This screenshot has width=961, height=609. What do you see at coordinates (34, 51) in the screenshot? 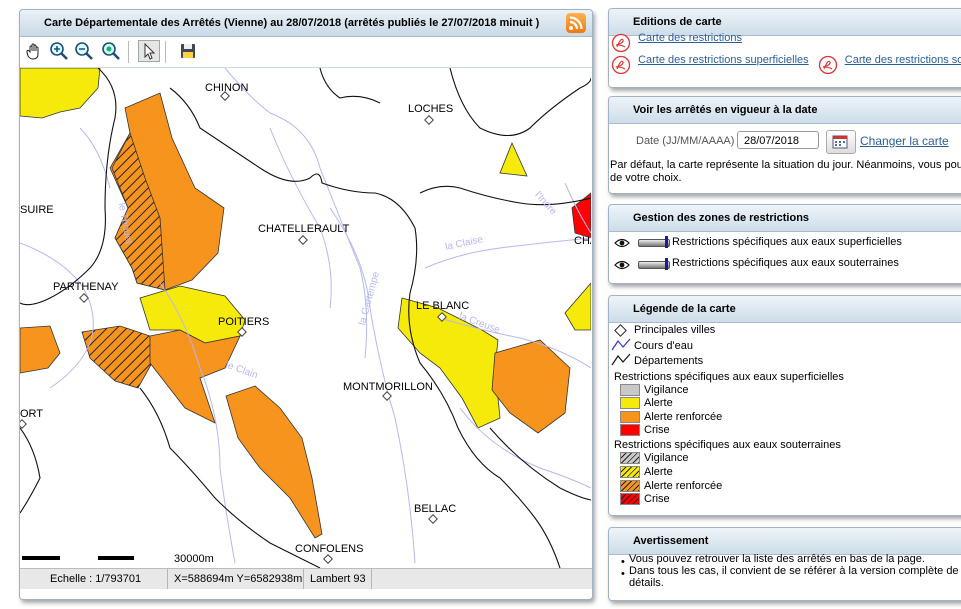
I see `pan-hand-icon` at bounding box center [34, 51].